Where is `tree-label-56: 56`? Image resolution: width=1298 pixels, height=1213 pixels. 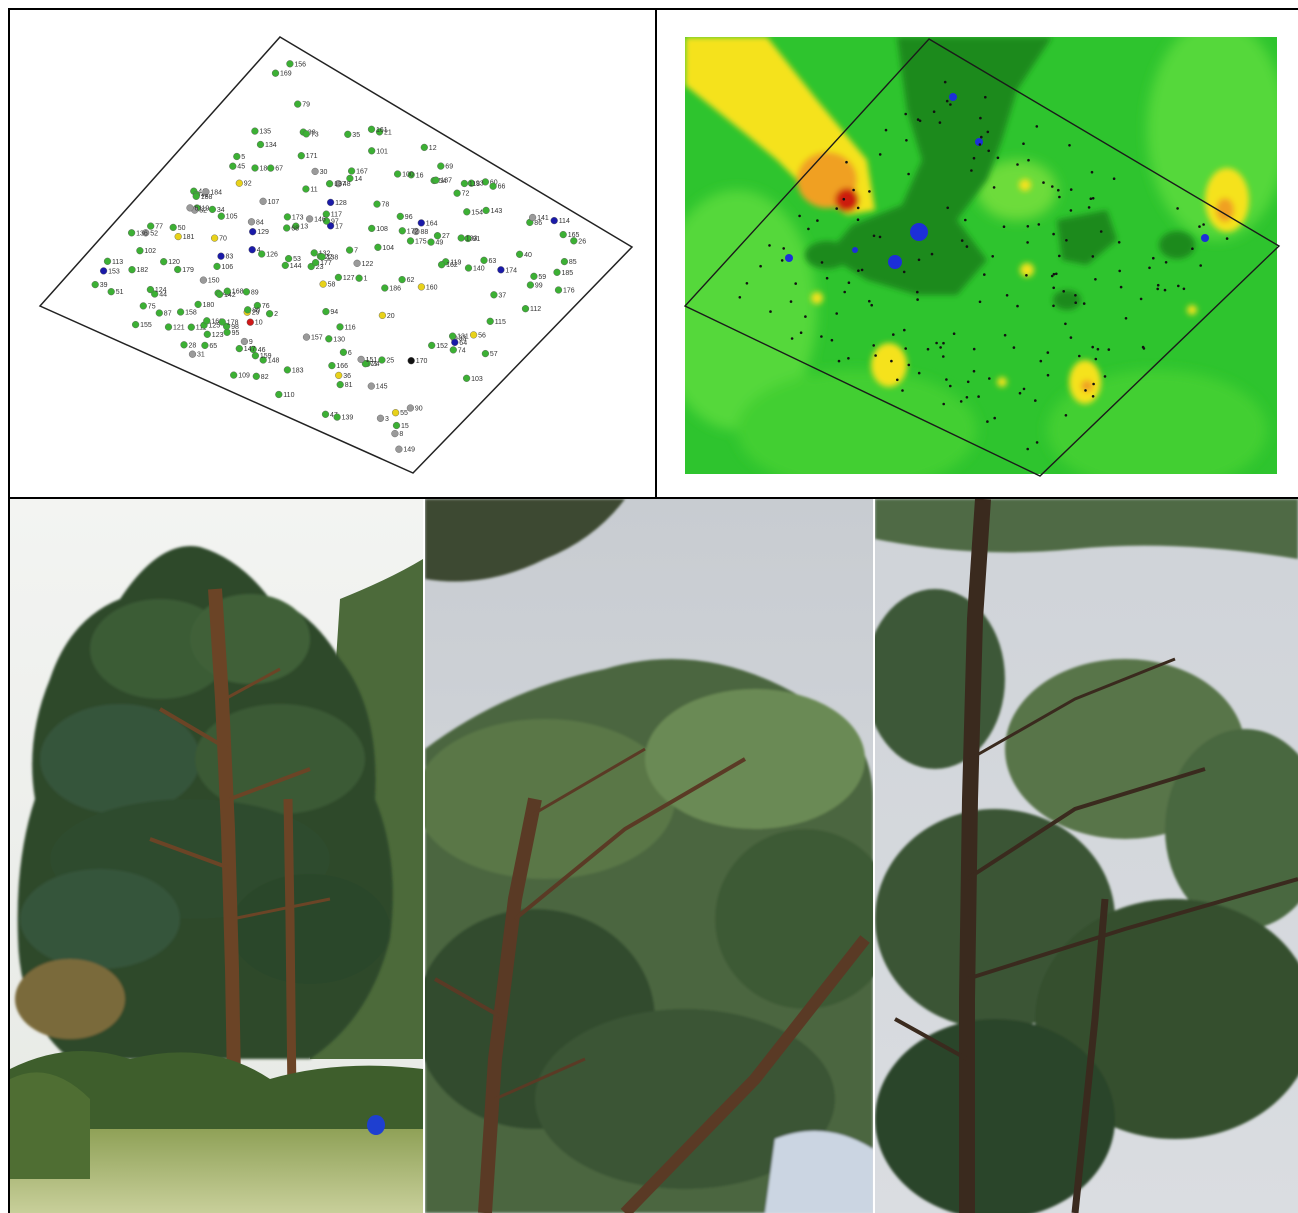 tree-label-56: 56 is located at coordinates (482, 335).